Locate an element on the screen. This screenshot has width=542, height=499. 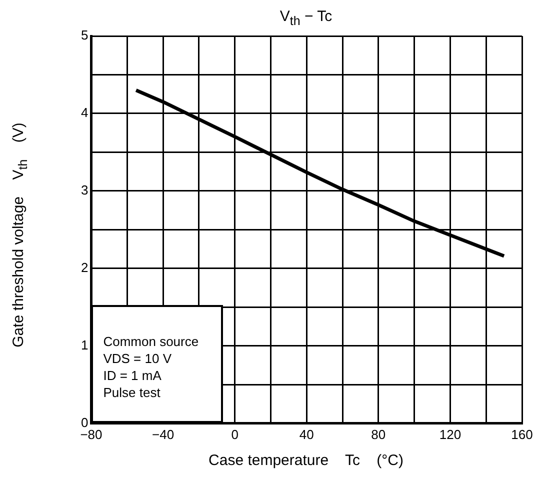
x-tick-label: −40 is located at coordinates (163, 434).